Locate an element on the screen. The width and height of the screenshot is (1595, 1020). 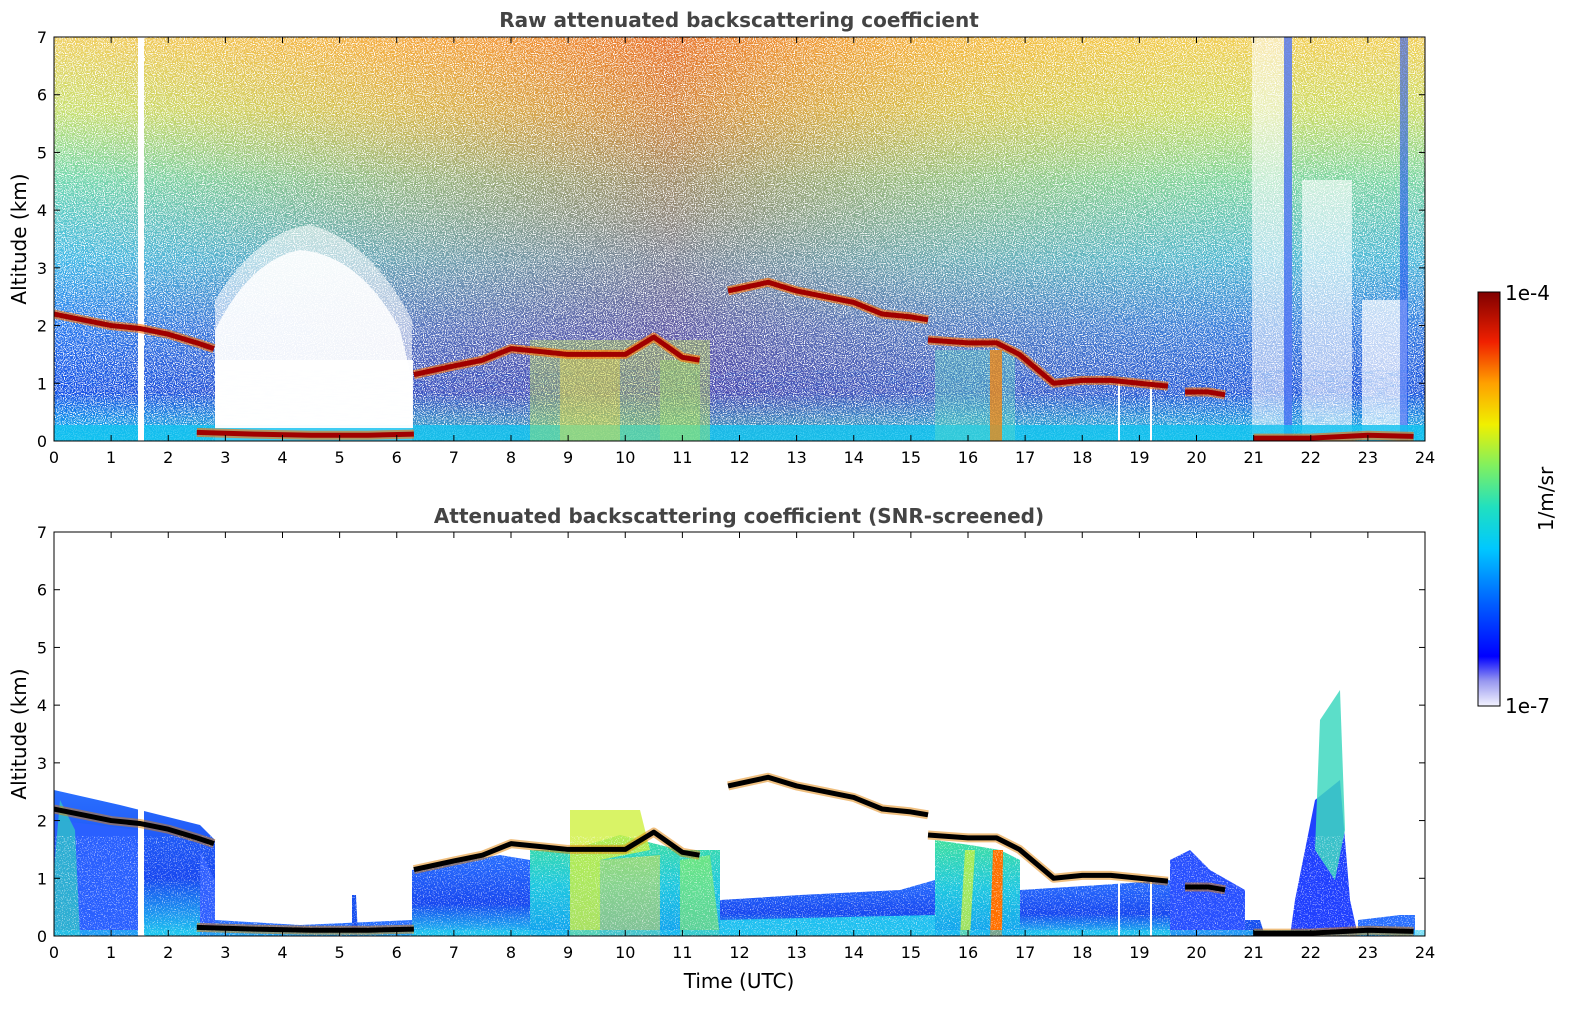
screened-x-tick-label: 10 is located at coordinates (625, 952).